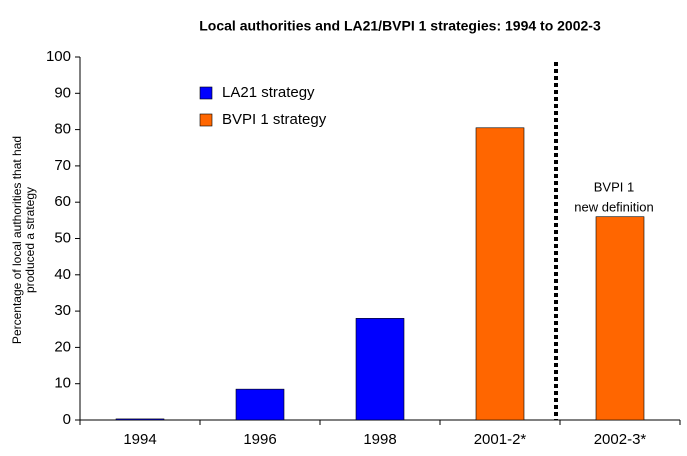 Image resolution: width=687 pixels, height=456 pixels. I want to click on x-tick-label: 1998, so click(379, 439).